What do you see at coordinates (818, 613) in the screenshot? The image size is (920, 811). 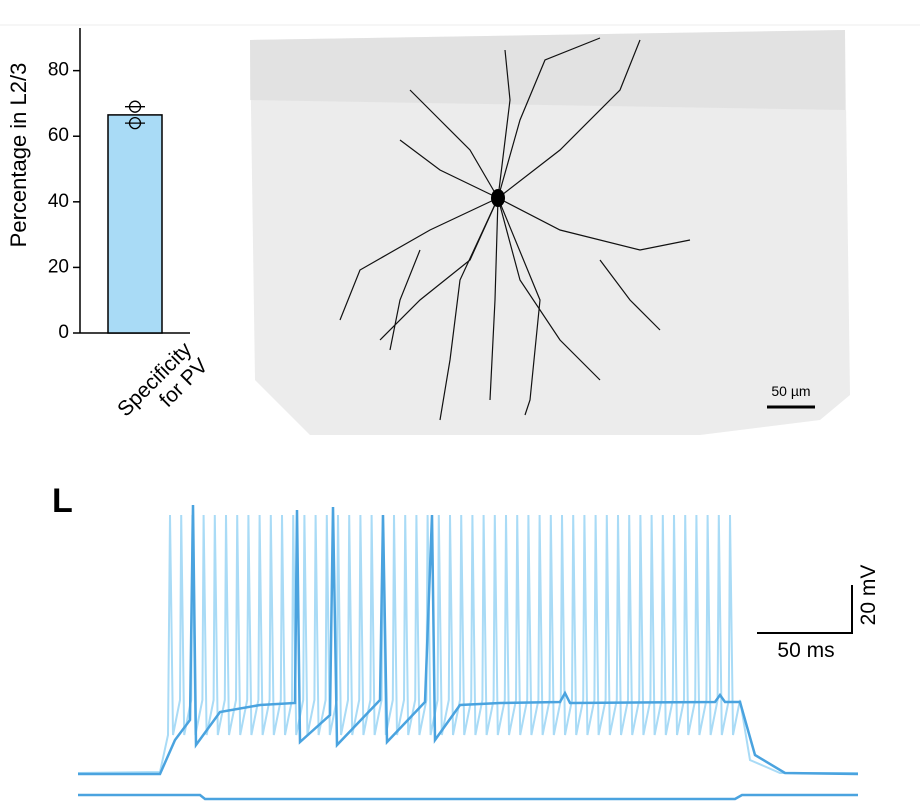 I see `trace-scale-bar: 50 ms 20 mV` at bounding box center [818, 613].